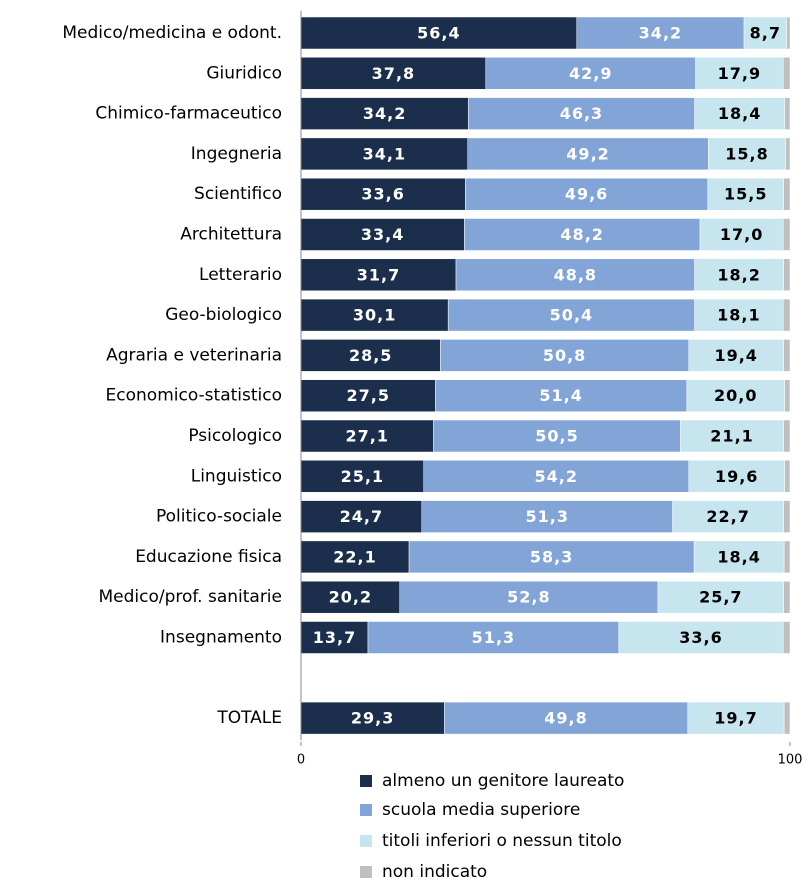  I want to click on legend-label: scuola media superiore, so click(481, 810).